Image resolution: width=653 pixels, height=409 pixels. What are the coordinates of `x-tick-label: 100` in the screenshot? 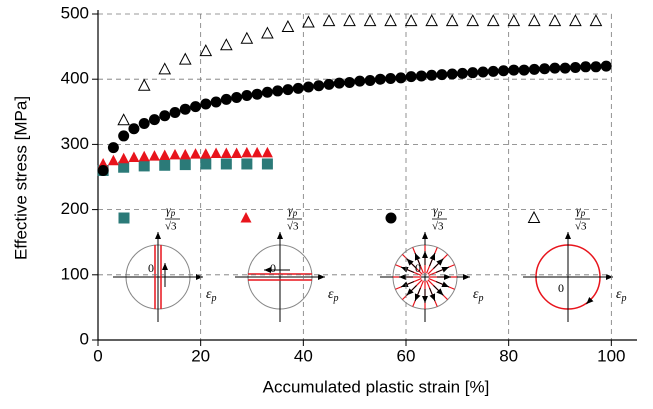 It's located at (611, 355).